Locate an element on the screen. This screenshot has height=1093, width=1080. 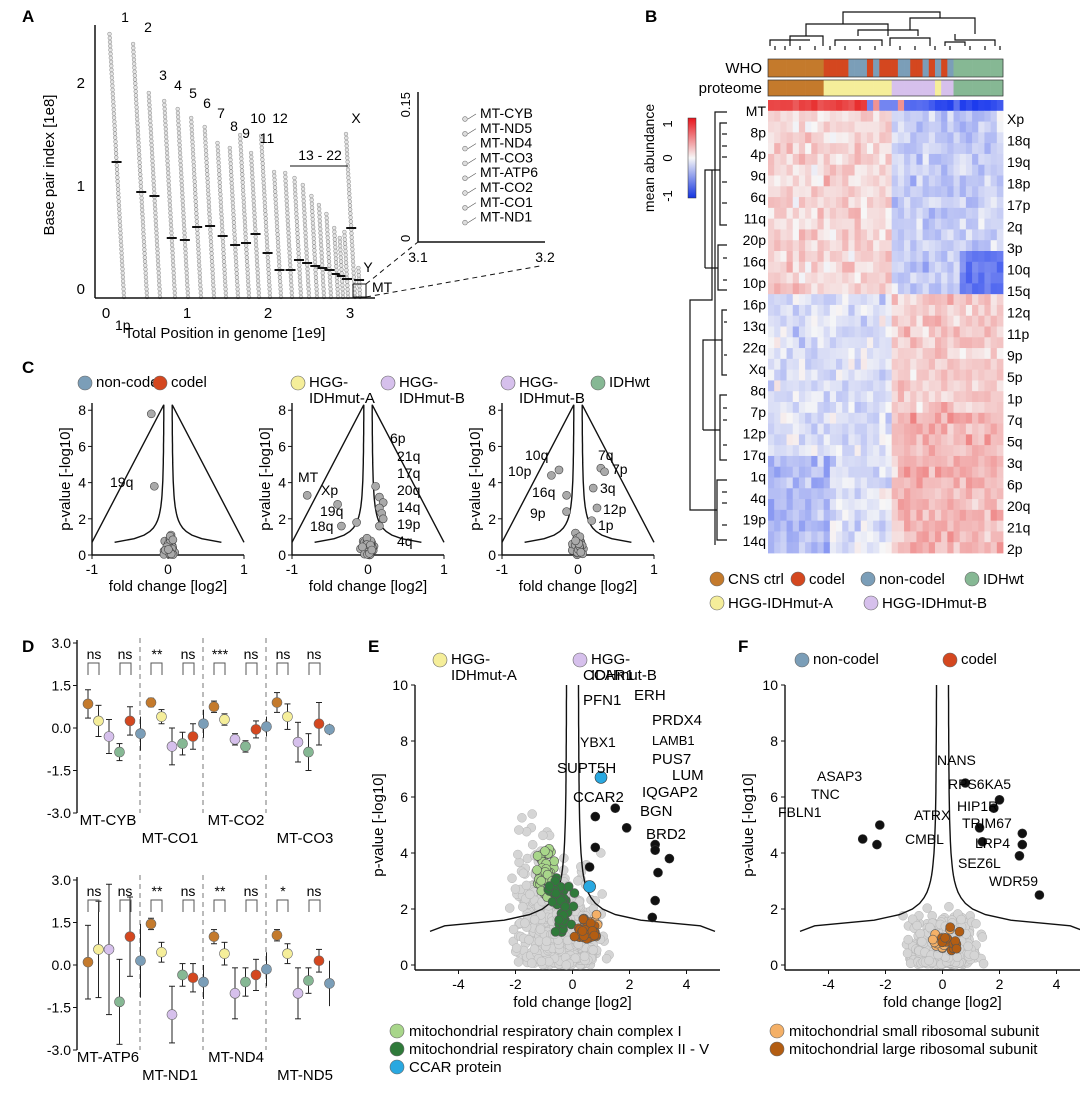
d-ytick: 3.0 is located at coordinates (62, 643).